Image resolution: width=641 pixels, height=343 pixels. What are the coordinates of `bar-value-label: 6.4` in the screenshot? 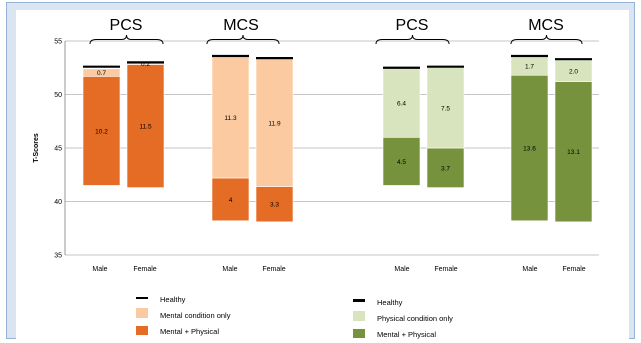 It's located at (401, 104).